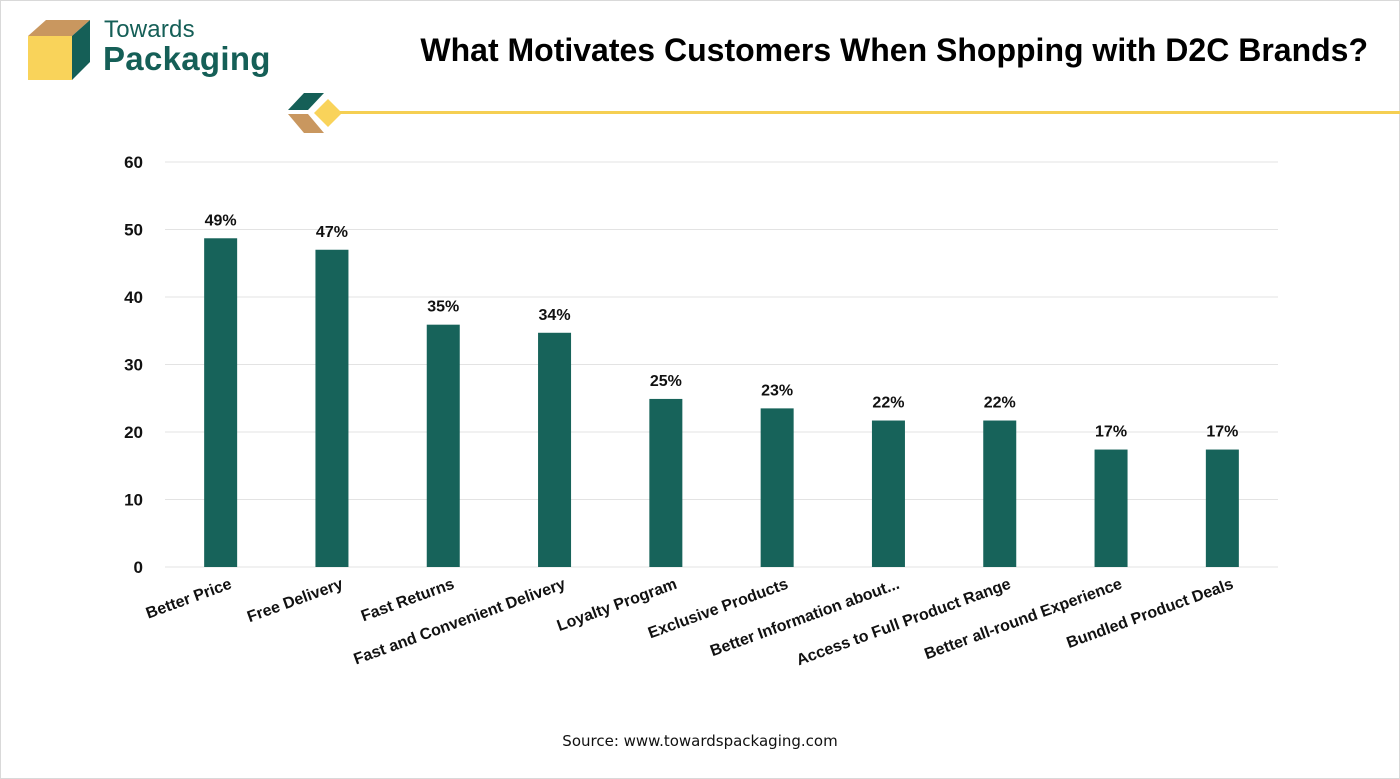  What do you see at coordinates (59, 50) in the screenshot?
I see `package-box-icon` at bounding box center [59, 50].